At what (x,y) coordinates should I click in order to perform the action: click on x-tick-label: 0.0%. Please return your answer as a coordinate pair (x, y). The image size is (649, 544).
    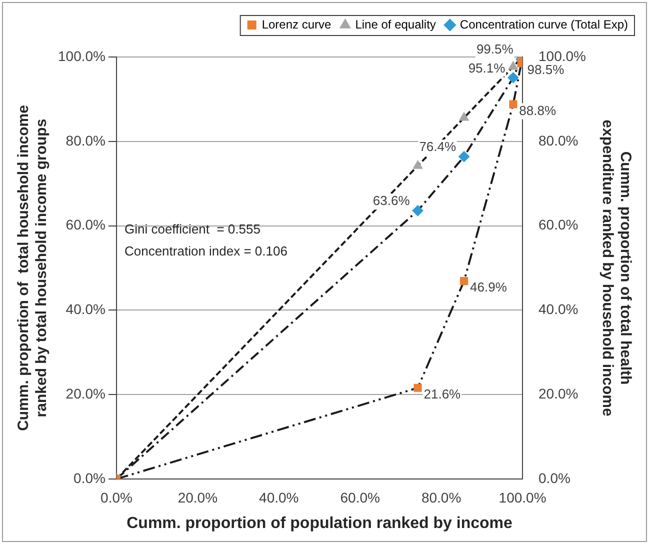
    Looking at the image, I should click on (116, 497).